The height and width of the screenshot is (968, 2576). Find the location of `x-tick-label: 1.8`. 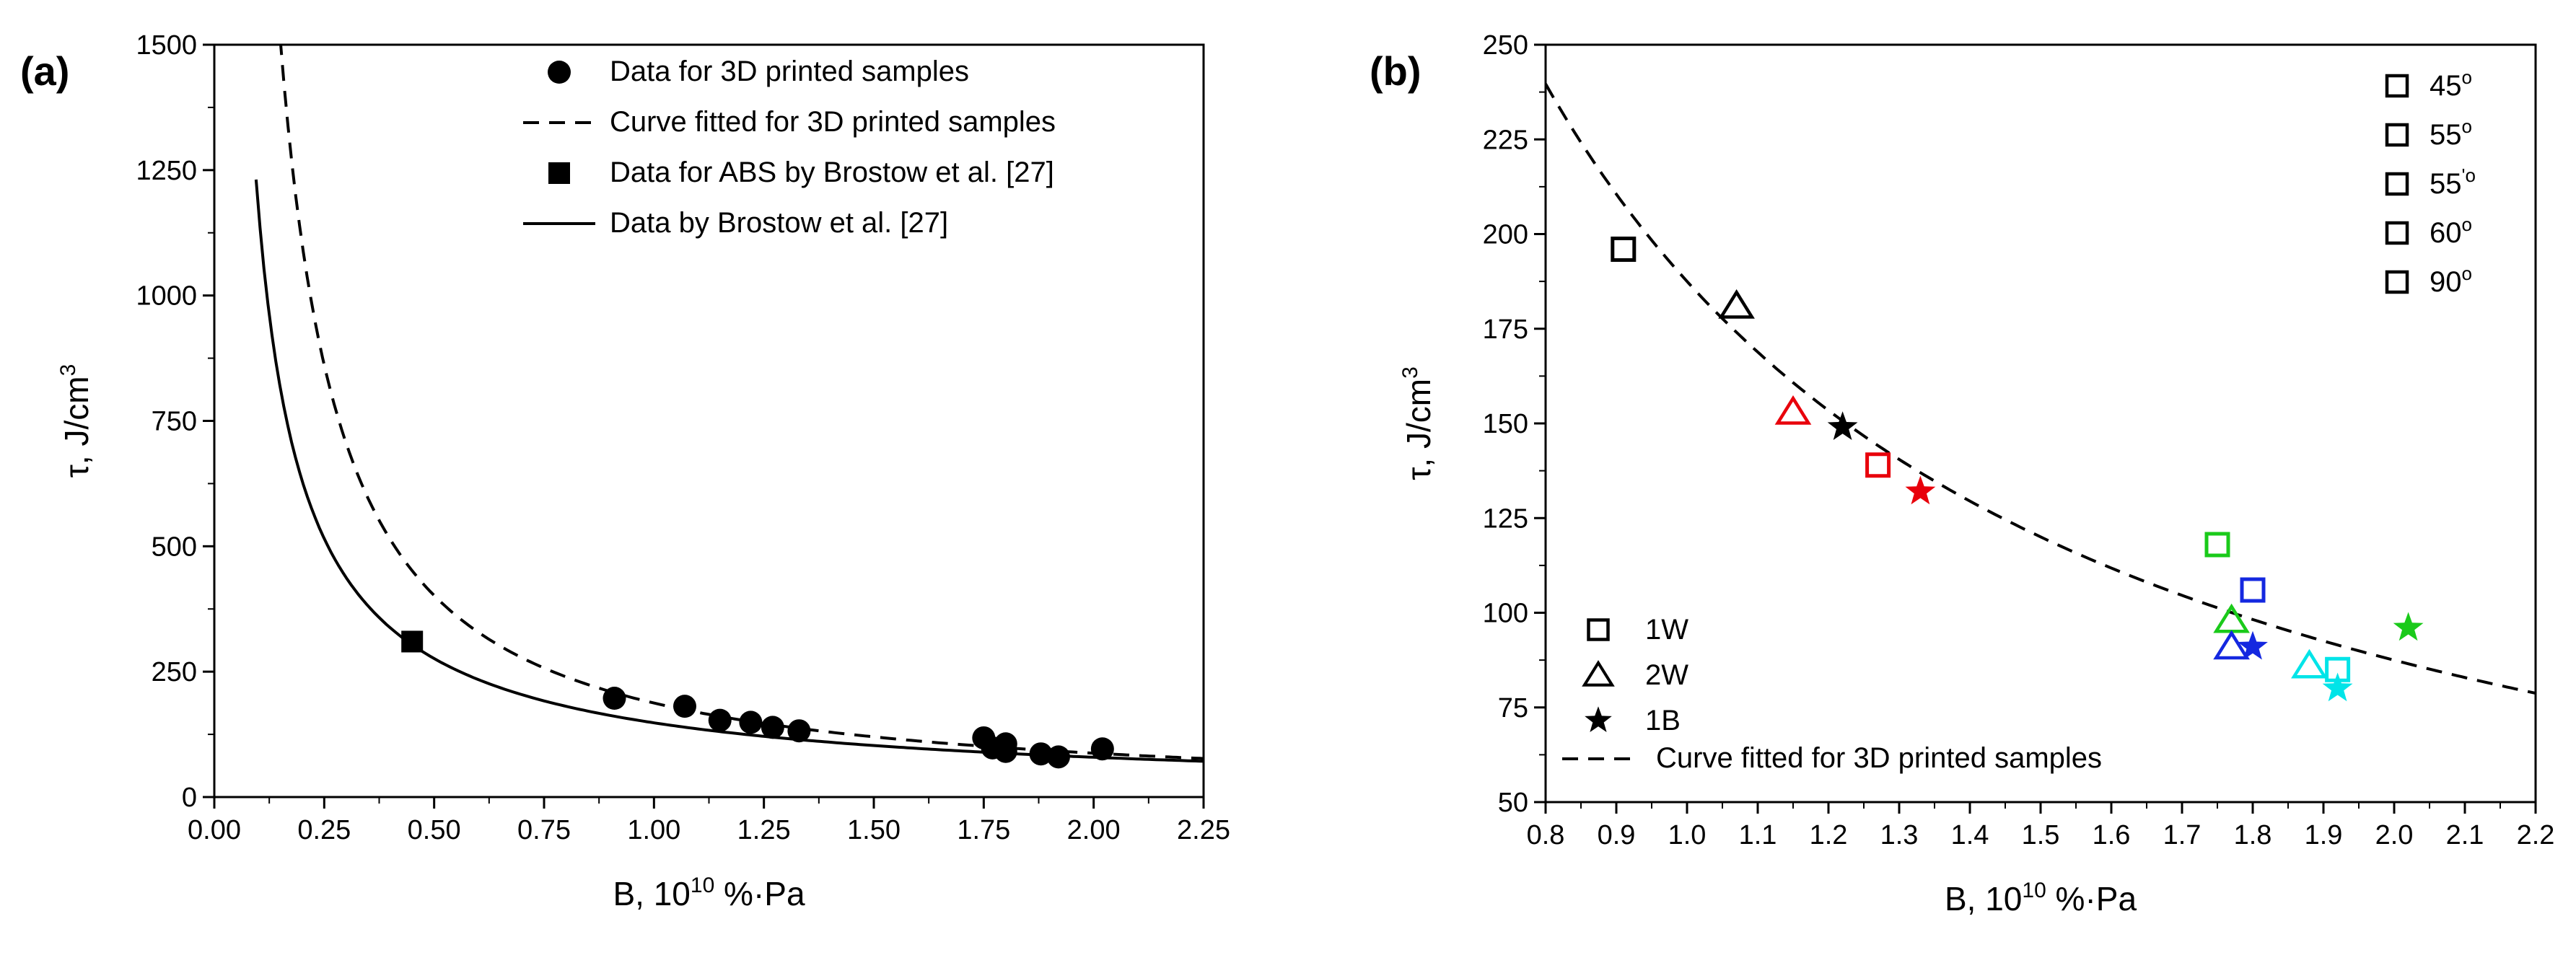

x-tick-label: 1.8 is located at coordinates (2253, 835).